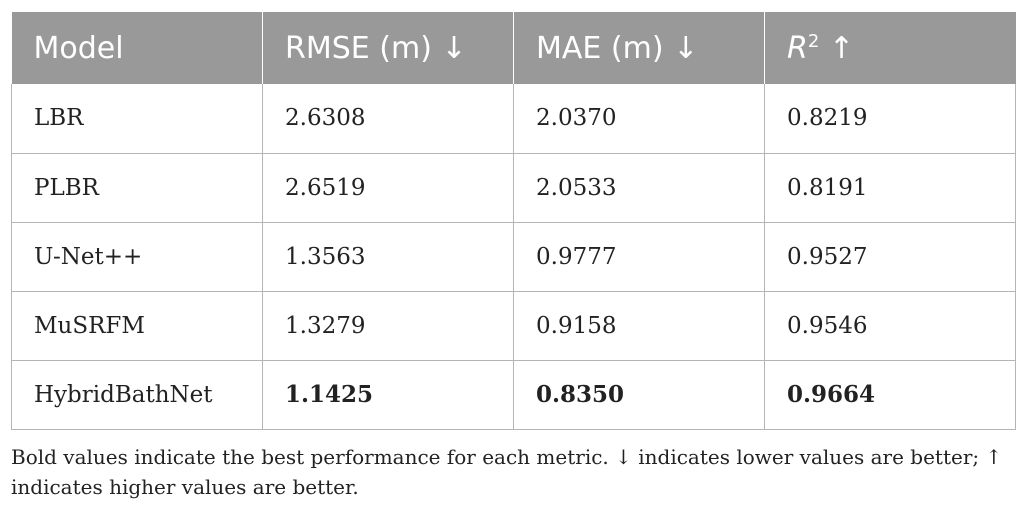 The image size is (1026, 519). I want to click on cell-r2: 0.8191, so click(890, 188).